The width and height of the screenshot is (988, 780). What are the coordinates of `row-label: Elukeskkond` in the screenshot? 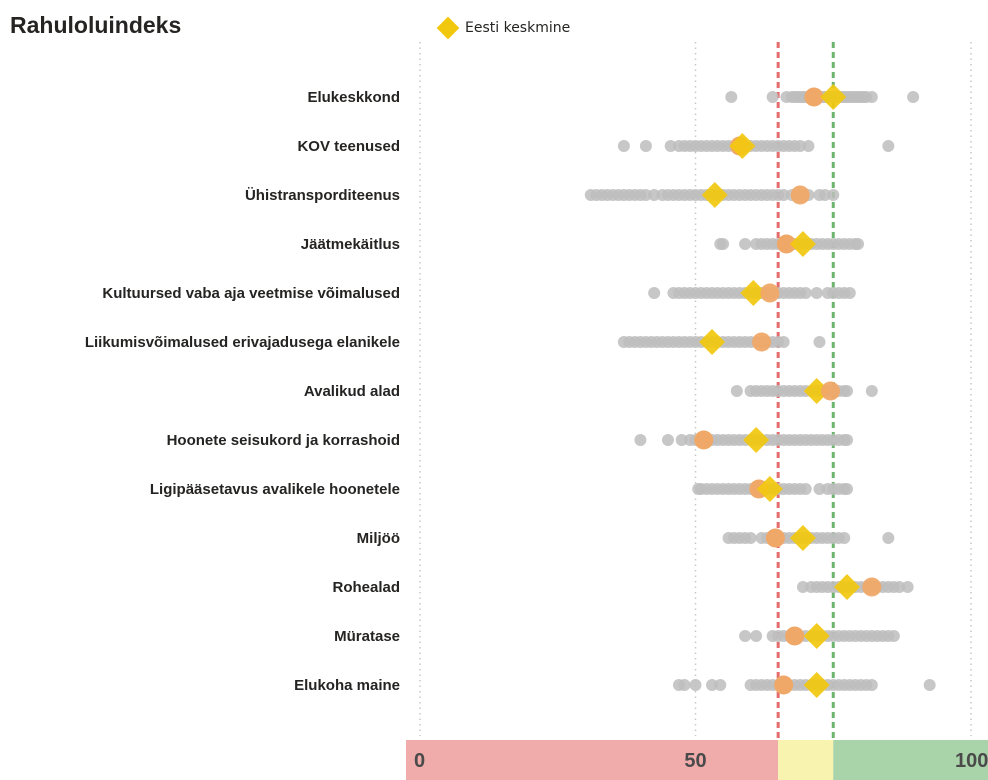 It's located at (353, 97).